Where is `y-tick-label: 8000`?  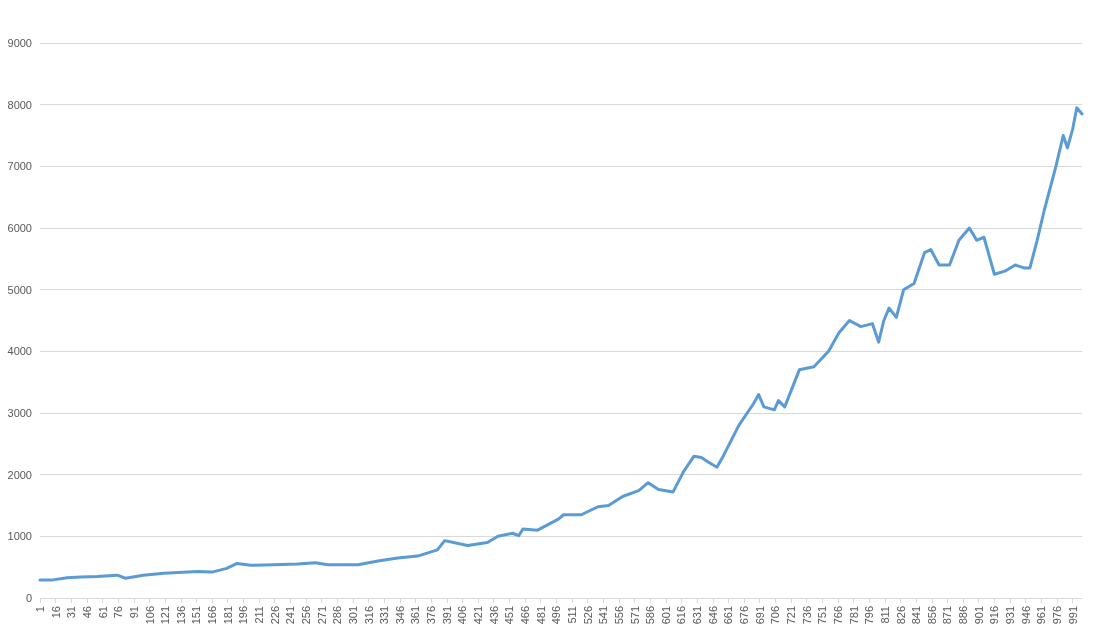
y-tick-label: 8000 is located at coordinates (19, 104).